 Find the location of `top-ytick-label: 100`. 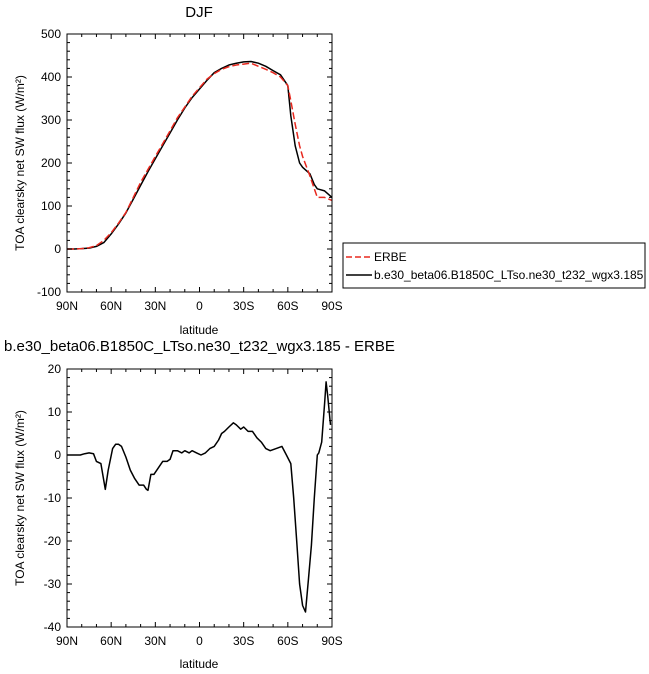

top-ytick-label: 100 is located at coordinates (51, 206).